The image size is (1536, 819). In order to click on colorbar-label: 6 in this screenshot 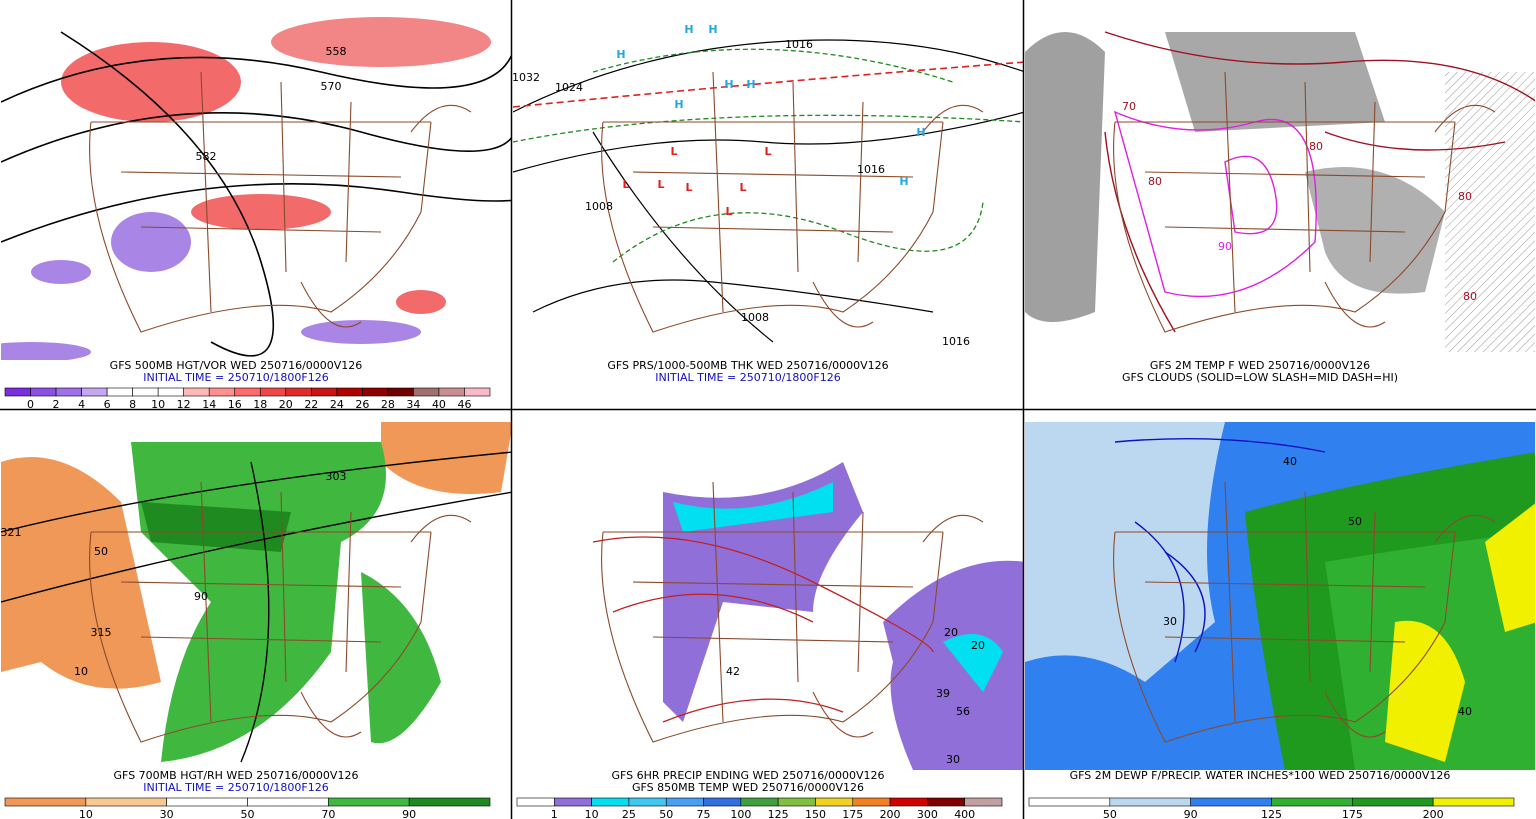, I will do `click(107, 404)`.